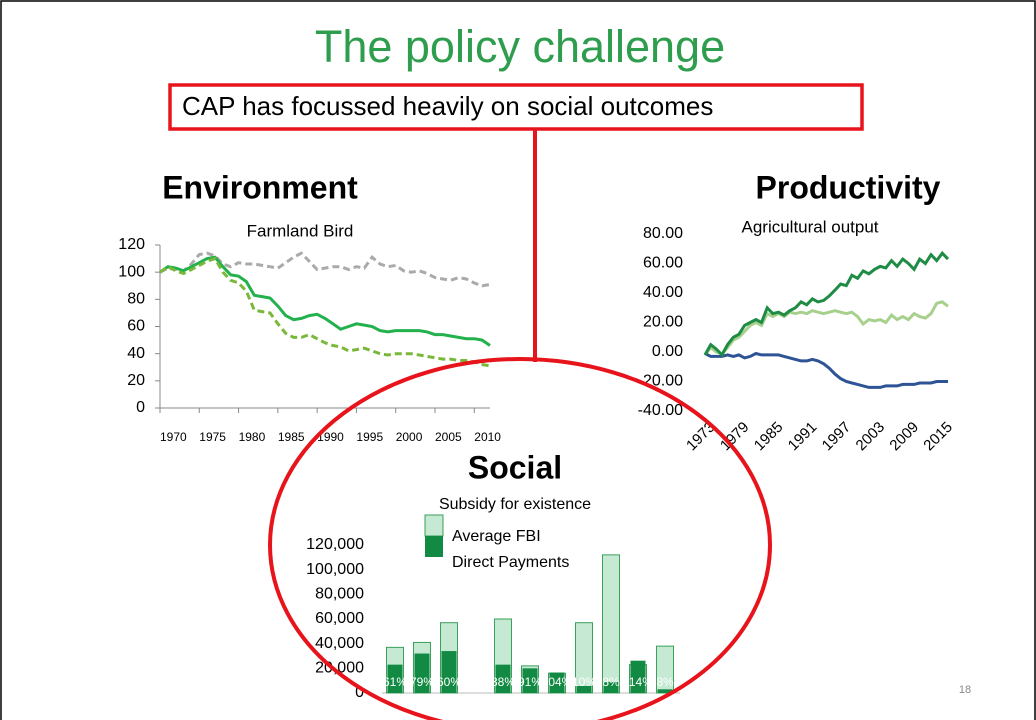  I want to click on chart-heading: Social, so click(515, 467).